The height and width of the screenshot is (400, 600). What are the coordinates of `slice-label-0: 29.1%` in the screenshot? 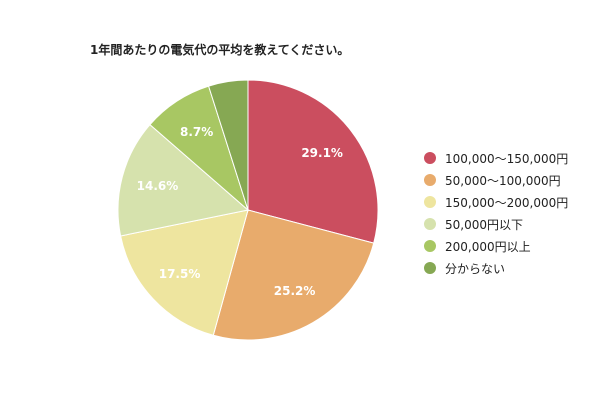 It's located at (322, 153).